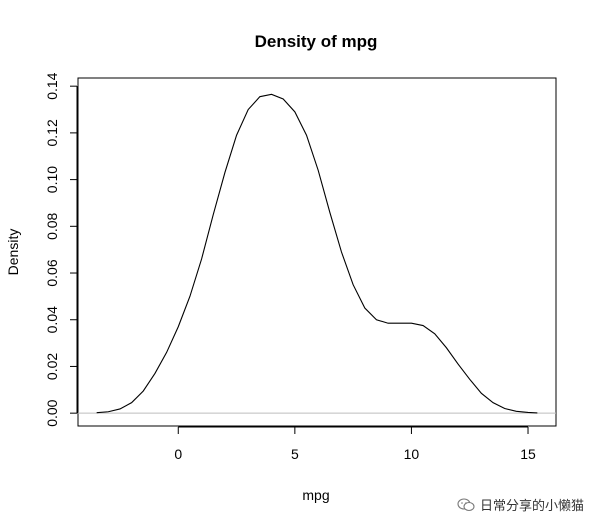 Image resolution: width=598 pixels, height=526 pixels. I want to click on x-tick-label: 5, so click(295, 454).